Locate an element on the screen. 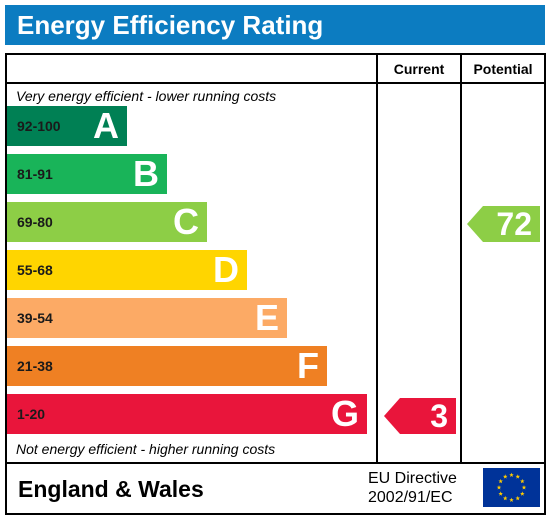 The image size is (550, 517). eu-flag-icon is located at coordinates (511, 487).